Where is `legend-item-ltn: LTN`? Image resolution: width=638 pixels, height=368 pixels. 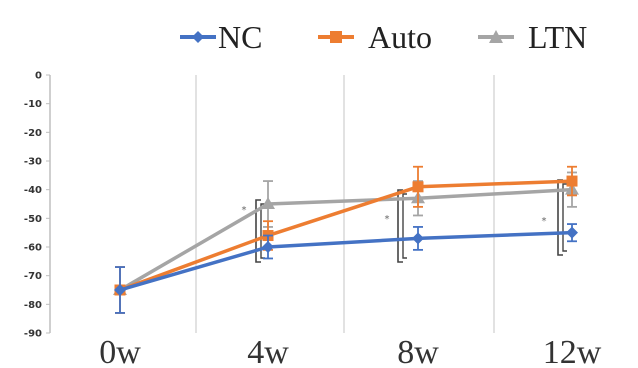 legend-item-ltn: LTN is located at coordinates (532, 37).